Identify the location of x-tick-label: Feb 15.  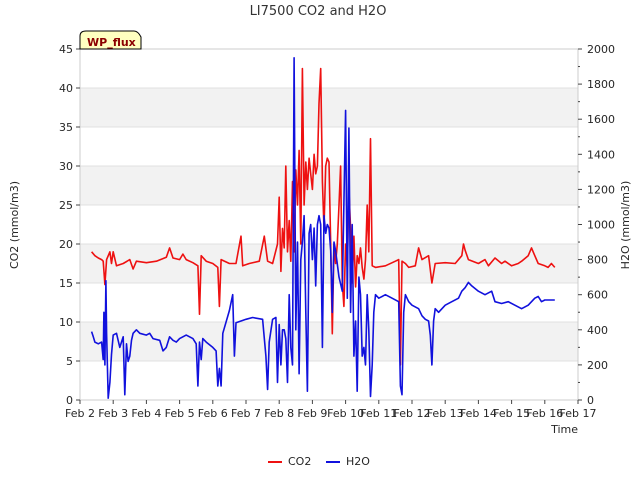
(511, 413).